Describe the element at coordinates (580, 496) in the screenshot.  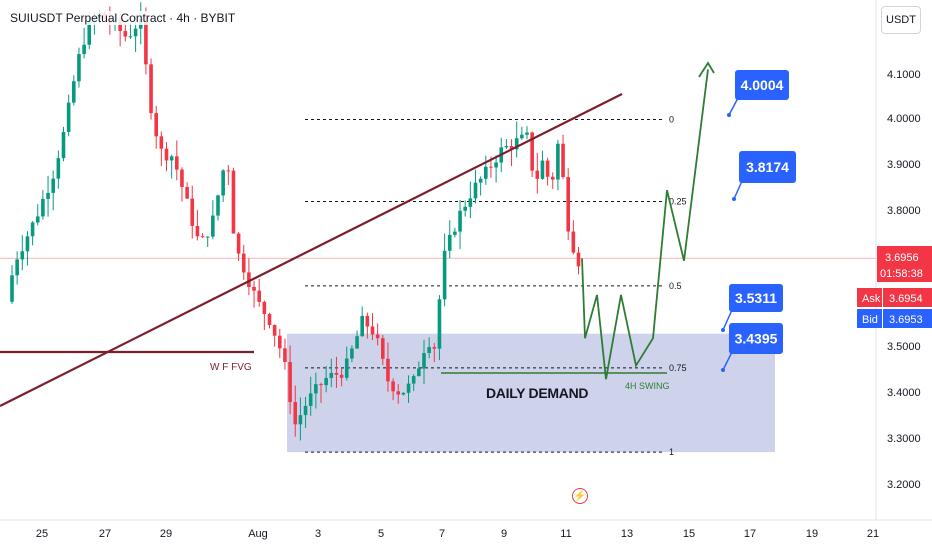
I see `lightning-icon: ⚡` at that location.